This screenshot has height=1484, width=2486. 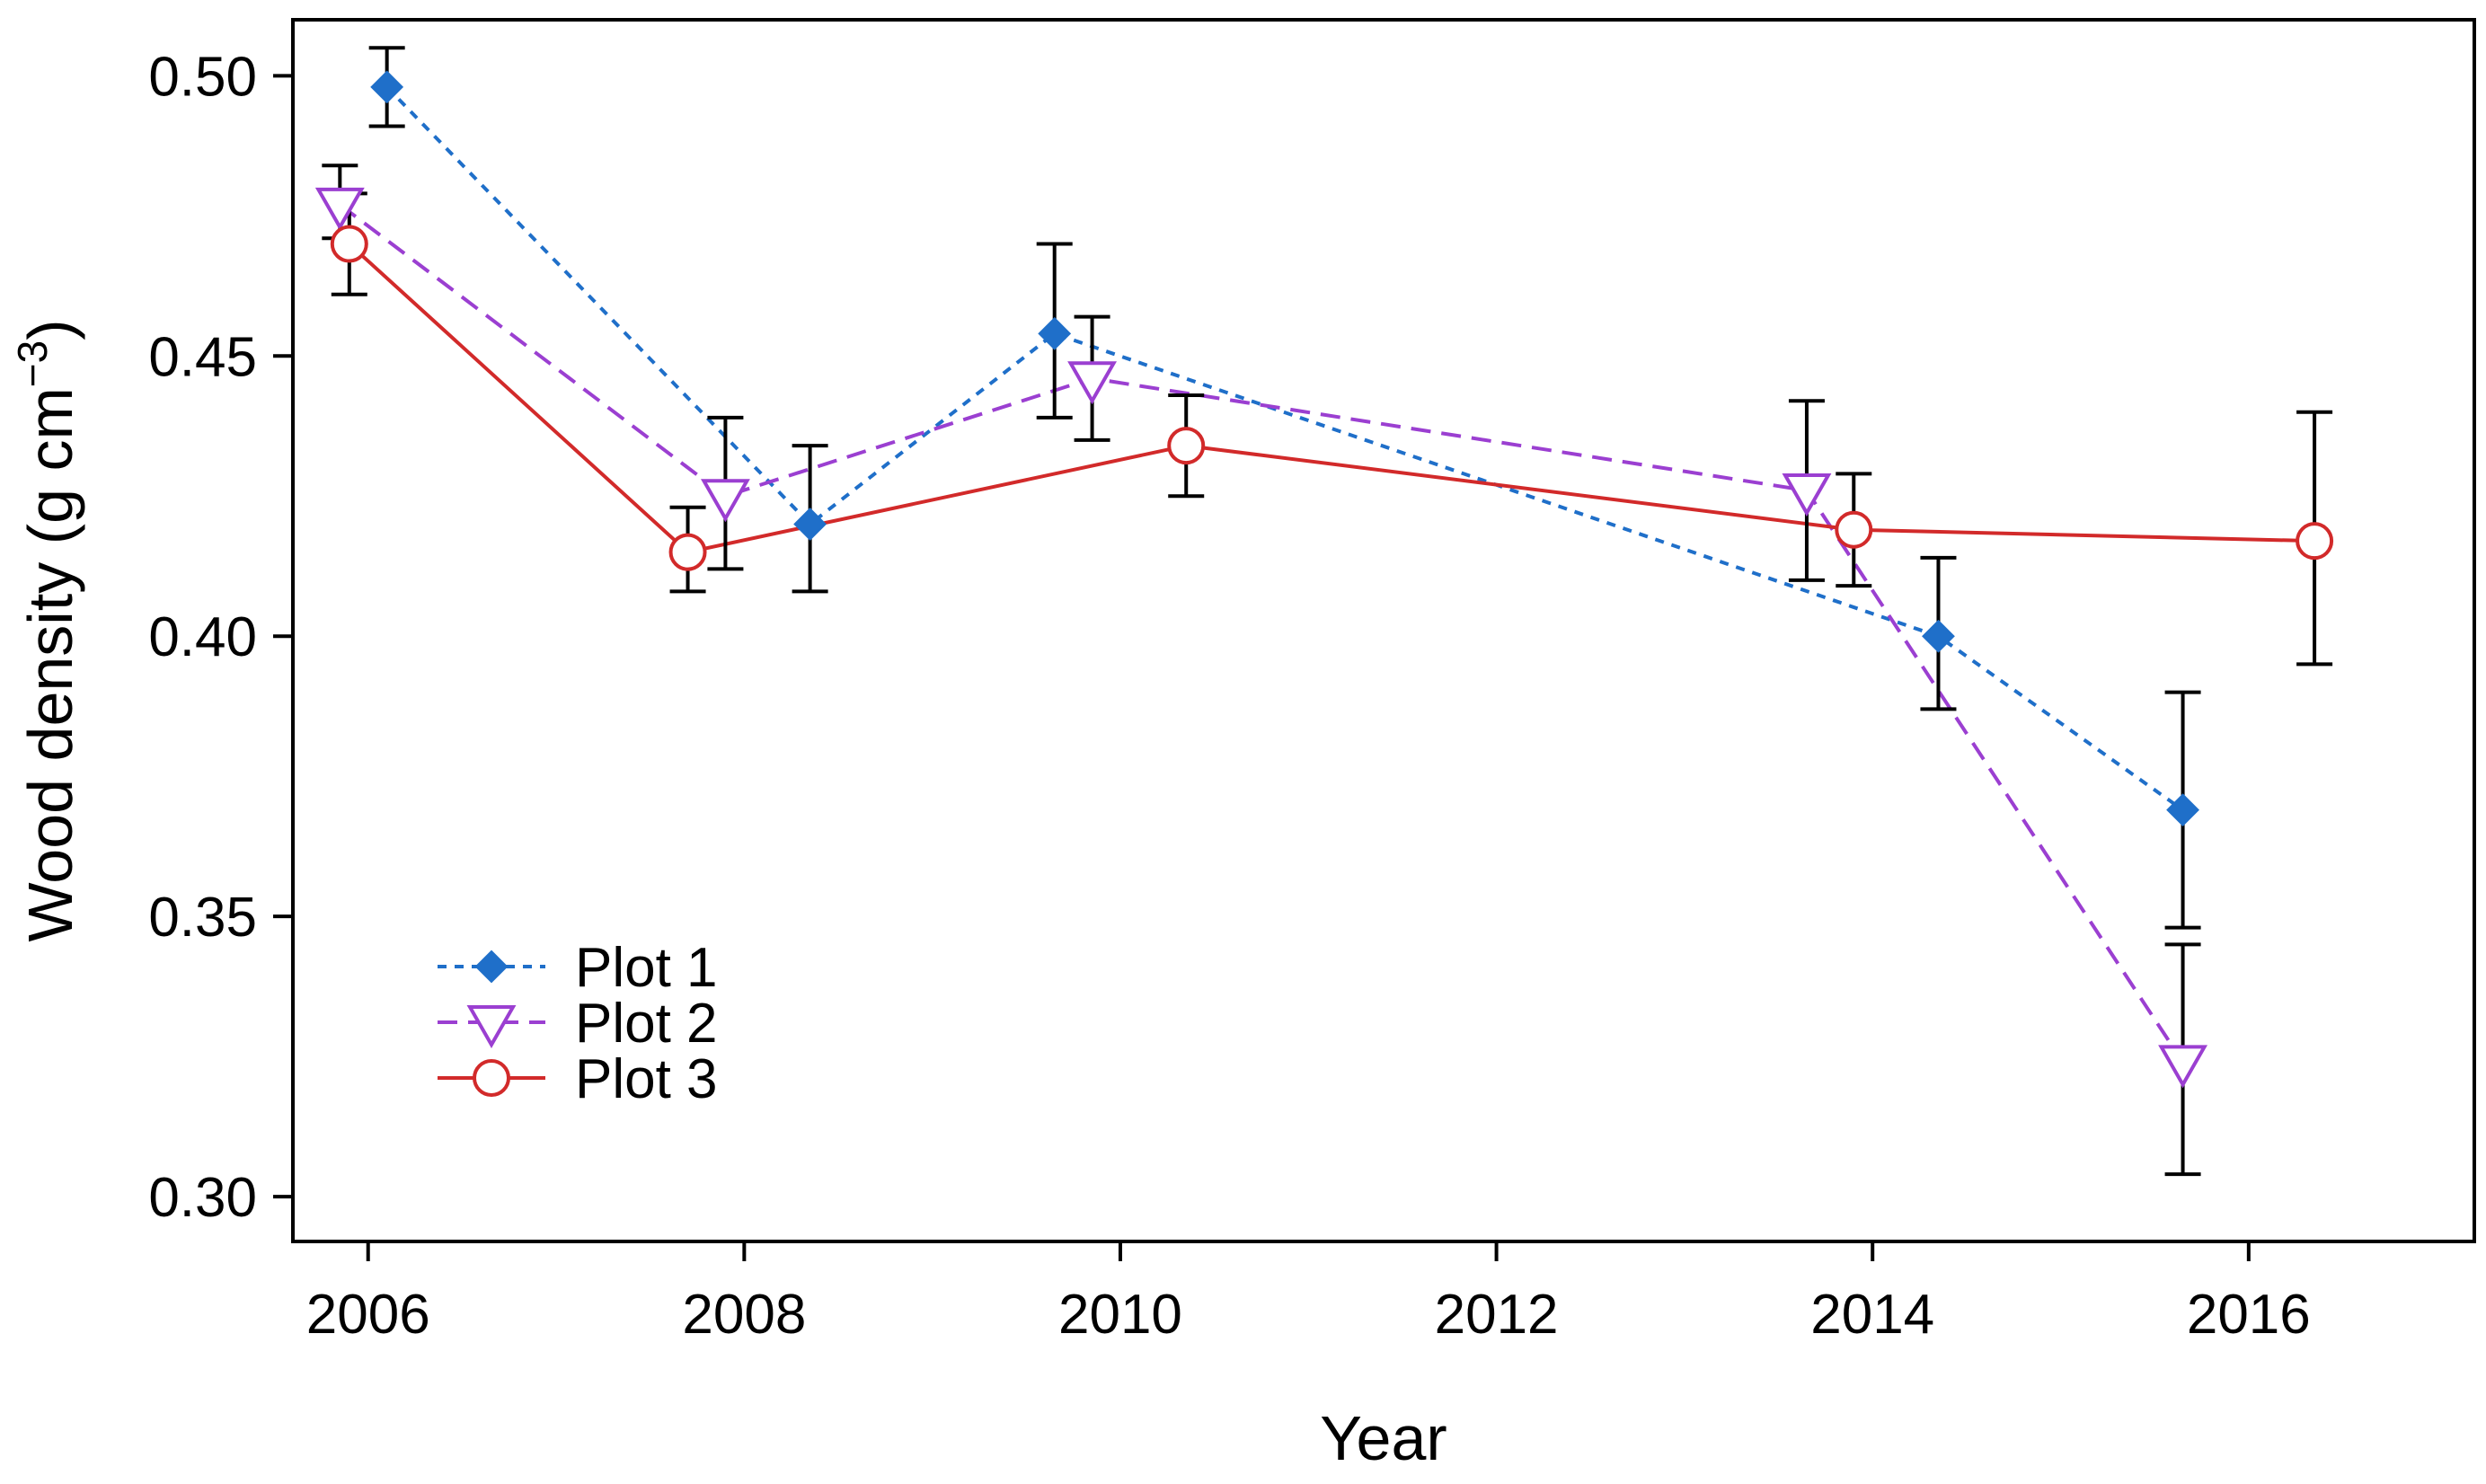 What do you see at coordinates (491, 1027) in the screenshot?
I see `legend-plot-2-marker` at bounding box center [491, 1027].